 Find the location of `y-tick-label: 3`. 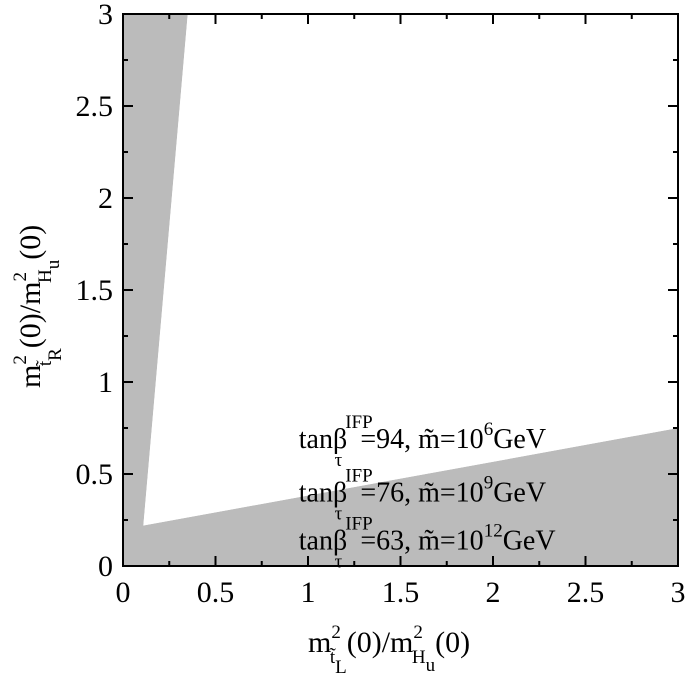

y-tick-label: 3 is located at coordinates (105, 15).